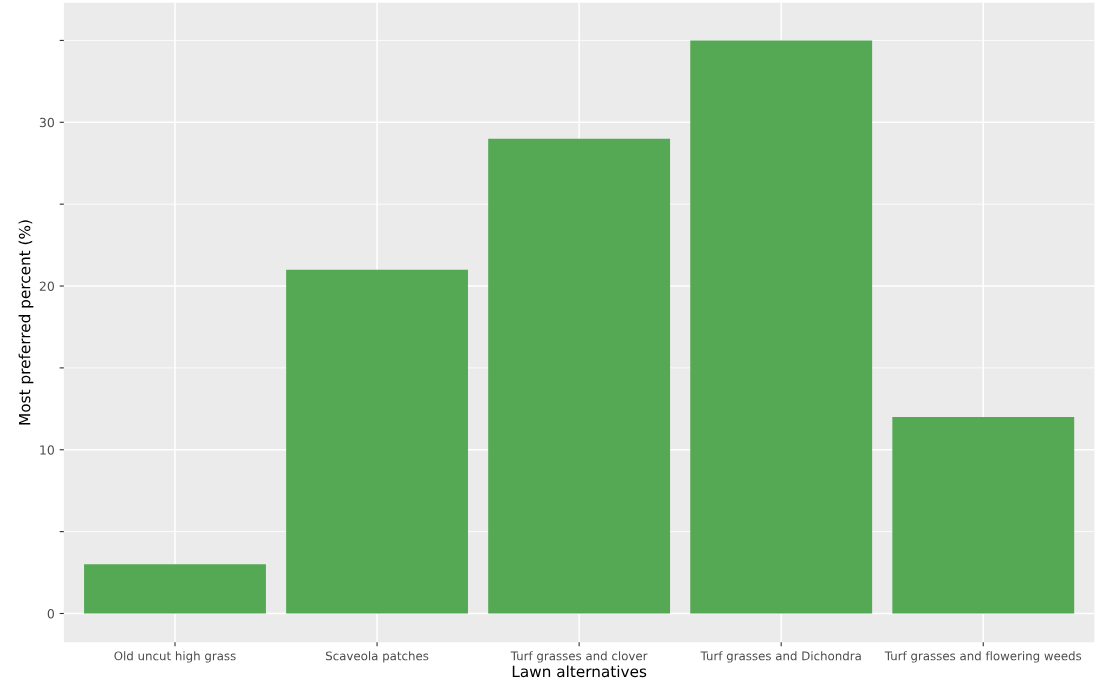 The height and width of the screenshot is (689, 1101). Describe the element at coordinates (46, 286) in the screenshot. I see `y-tick-label: 20` at that location.